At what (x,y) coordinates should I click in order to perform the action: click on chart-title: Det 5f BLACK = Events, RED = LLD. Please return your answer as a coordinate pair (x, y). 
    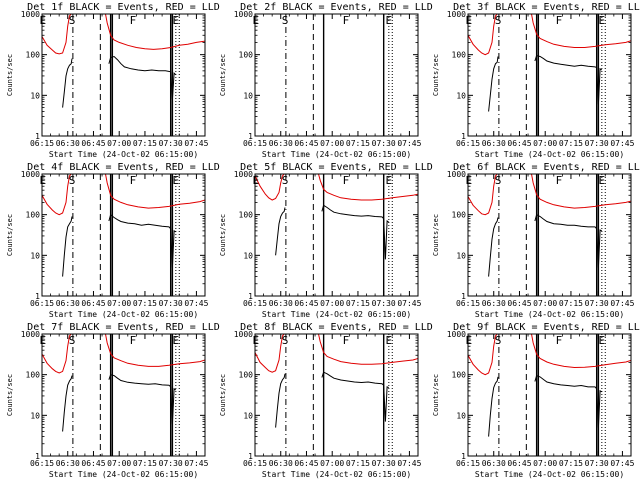
    Looking at the image, I should click on (336, 167).